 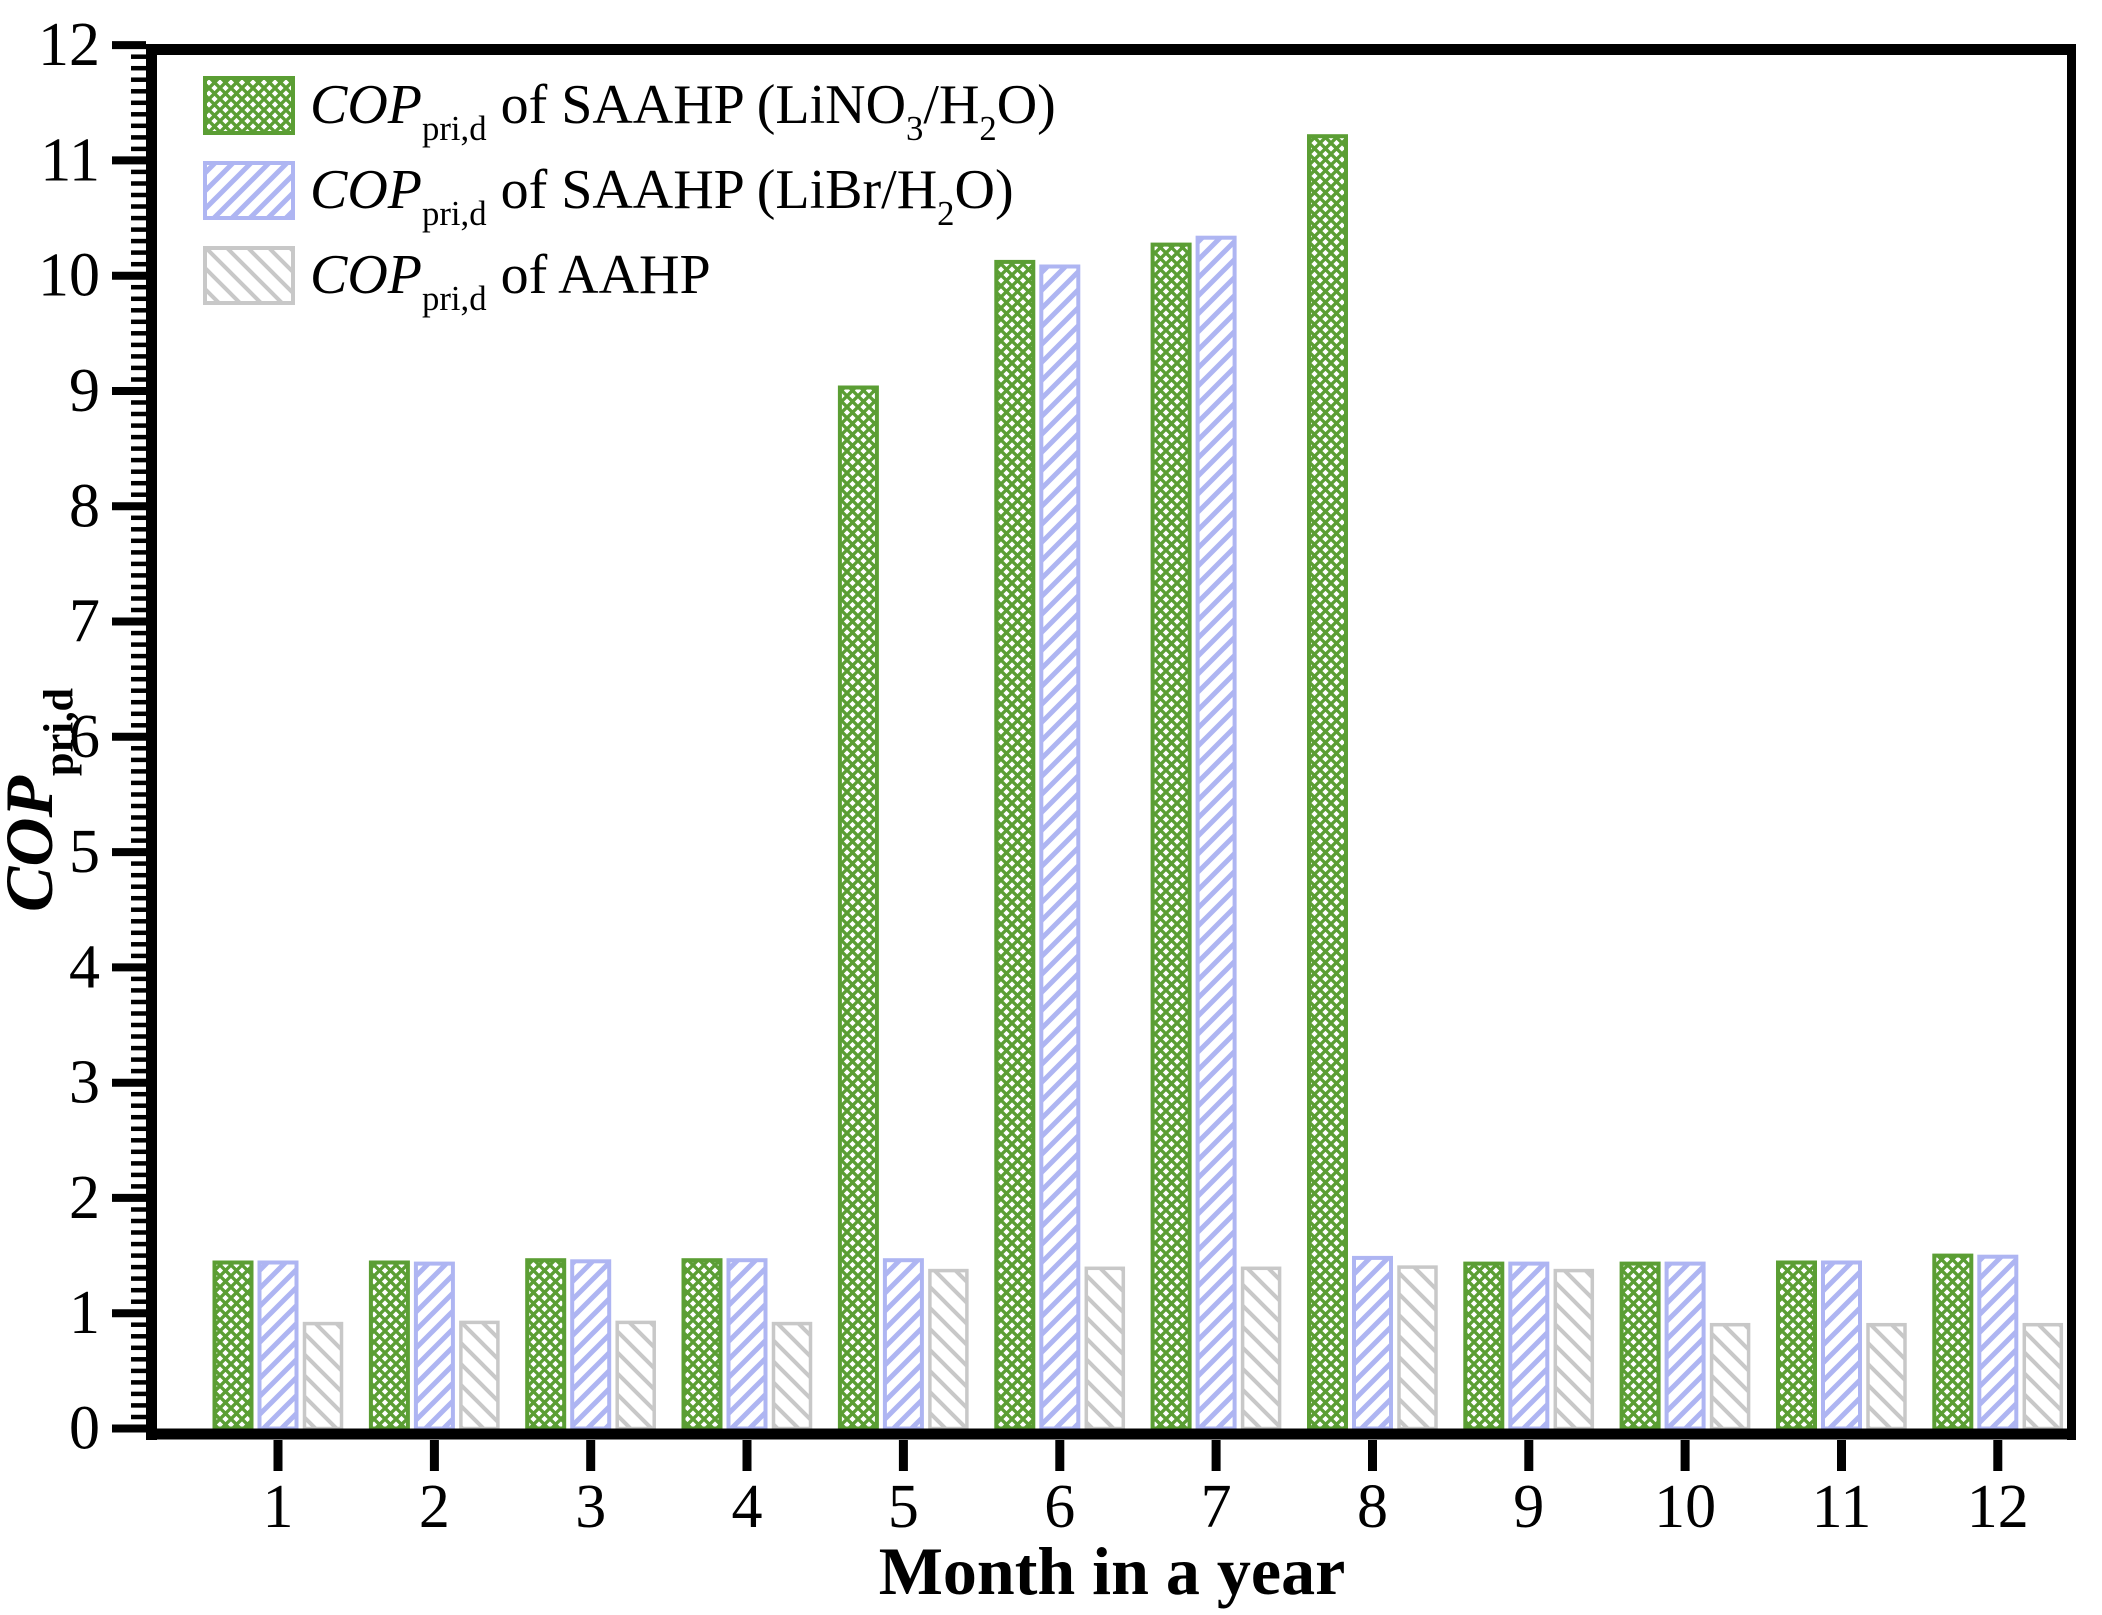 I want to click on y-tick-label: 10, so click(x=69, y=276).